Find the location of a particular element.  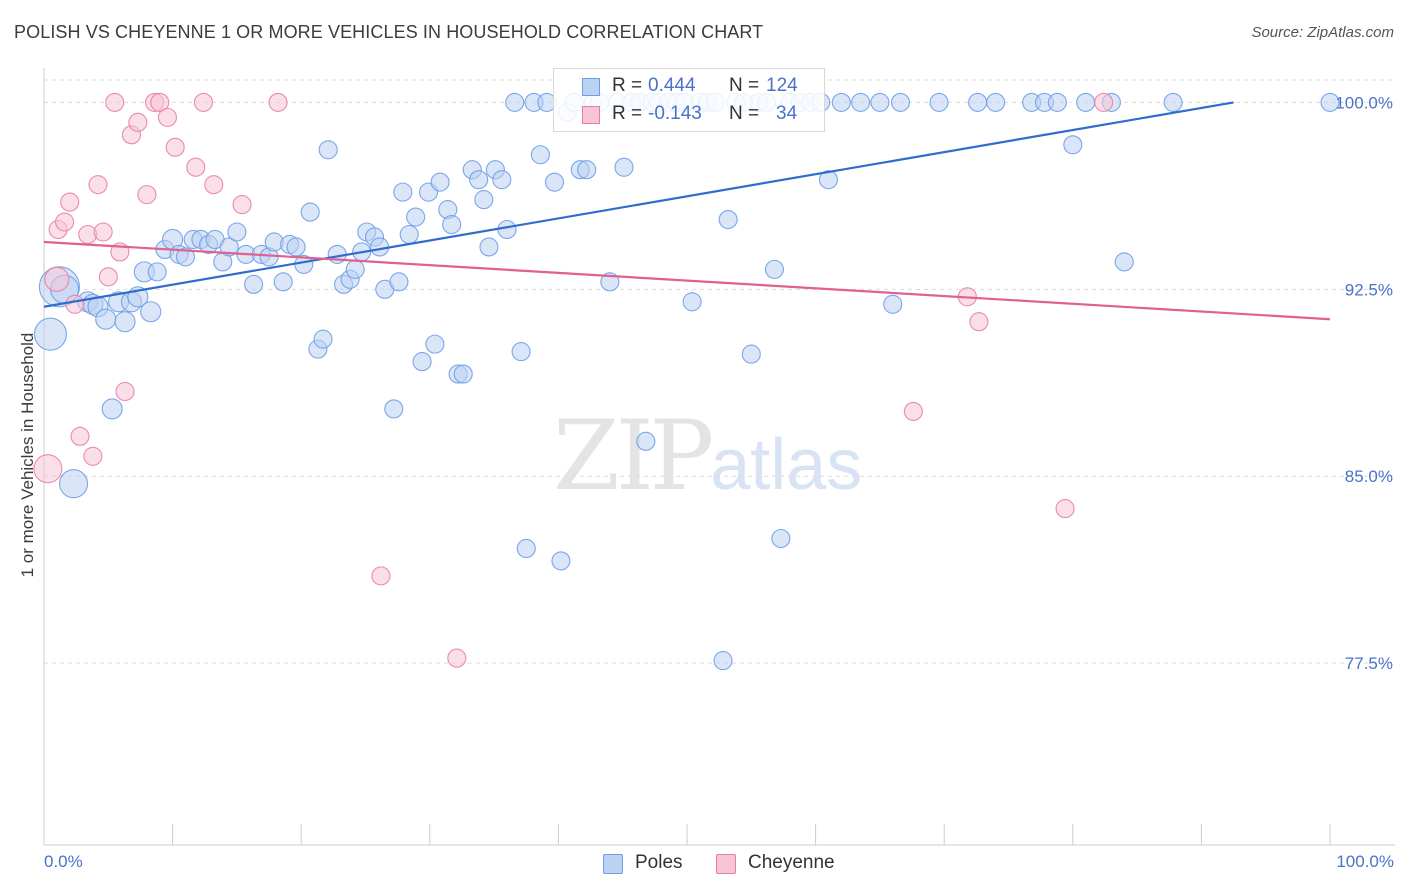

x-tick-label-max: 100.0% is located at coordinates (1365, 861).